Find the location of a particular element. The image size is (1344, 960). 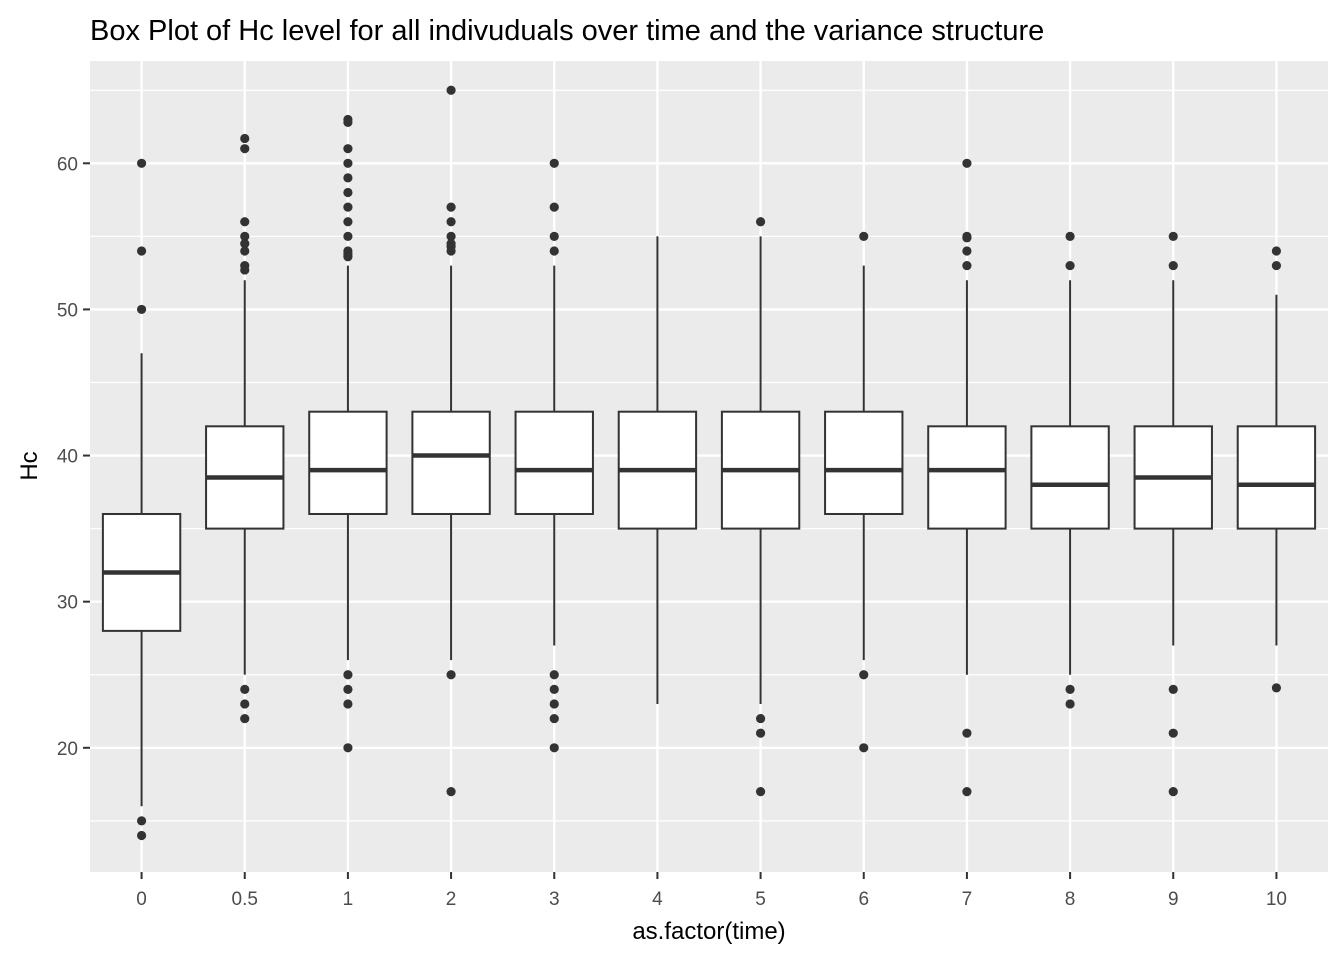

x-tick-label: 10 is located at coordinates (1276, 899).